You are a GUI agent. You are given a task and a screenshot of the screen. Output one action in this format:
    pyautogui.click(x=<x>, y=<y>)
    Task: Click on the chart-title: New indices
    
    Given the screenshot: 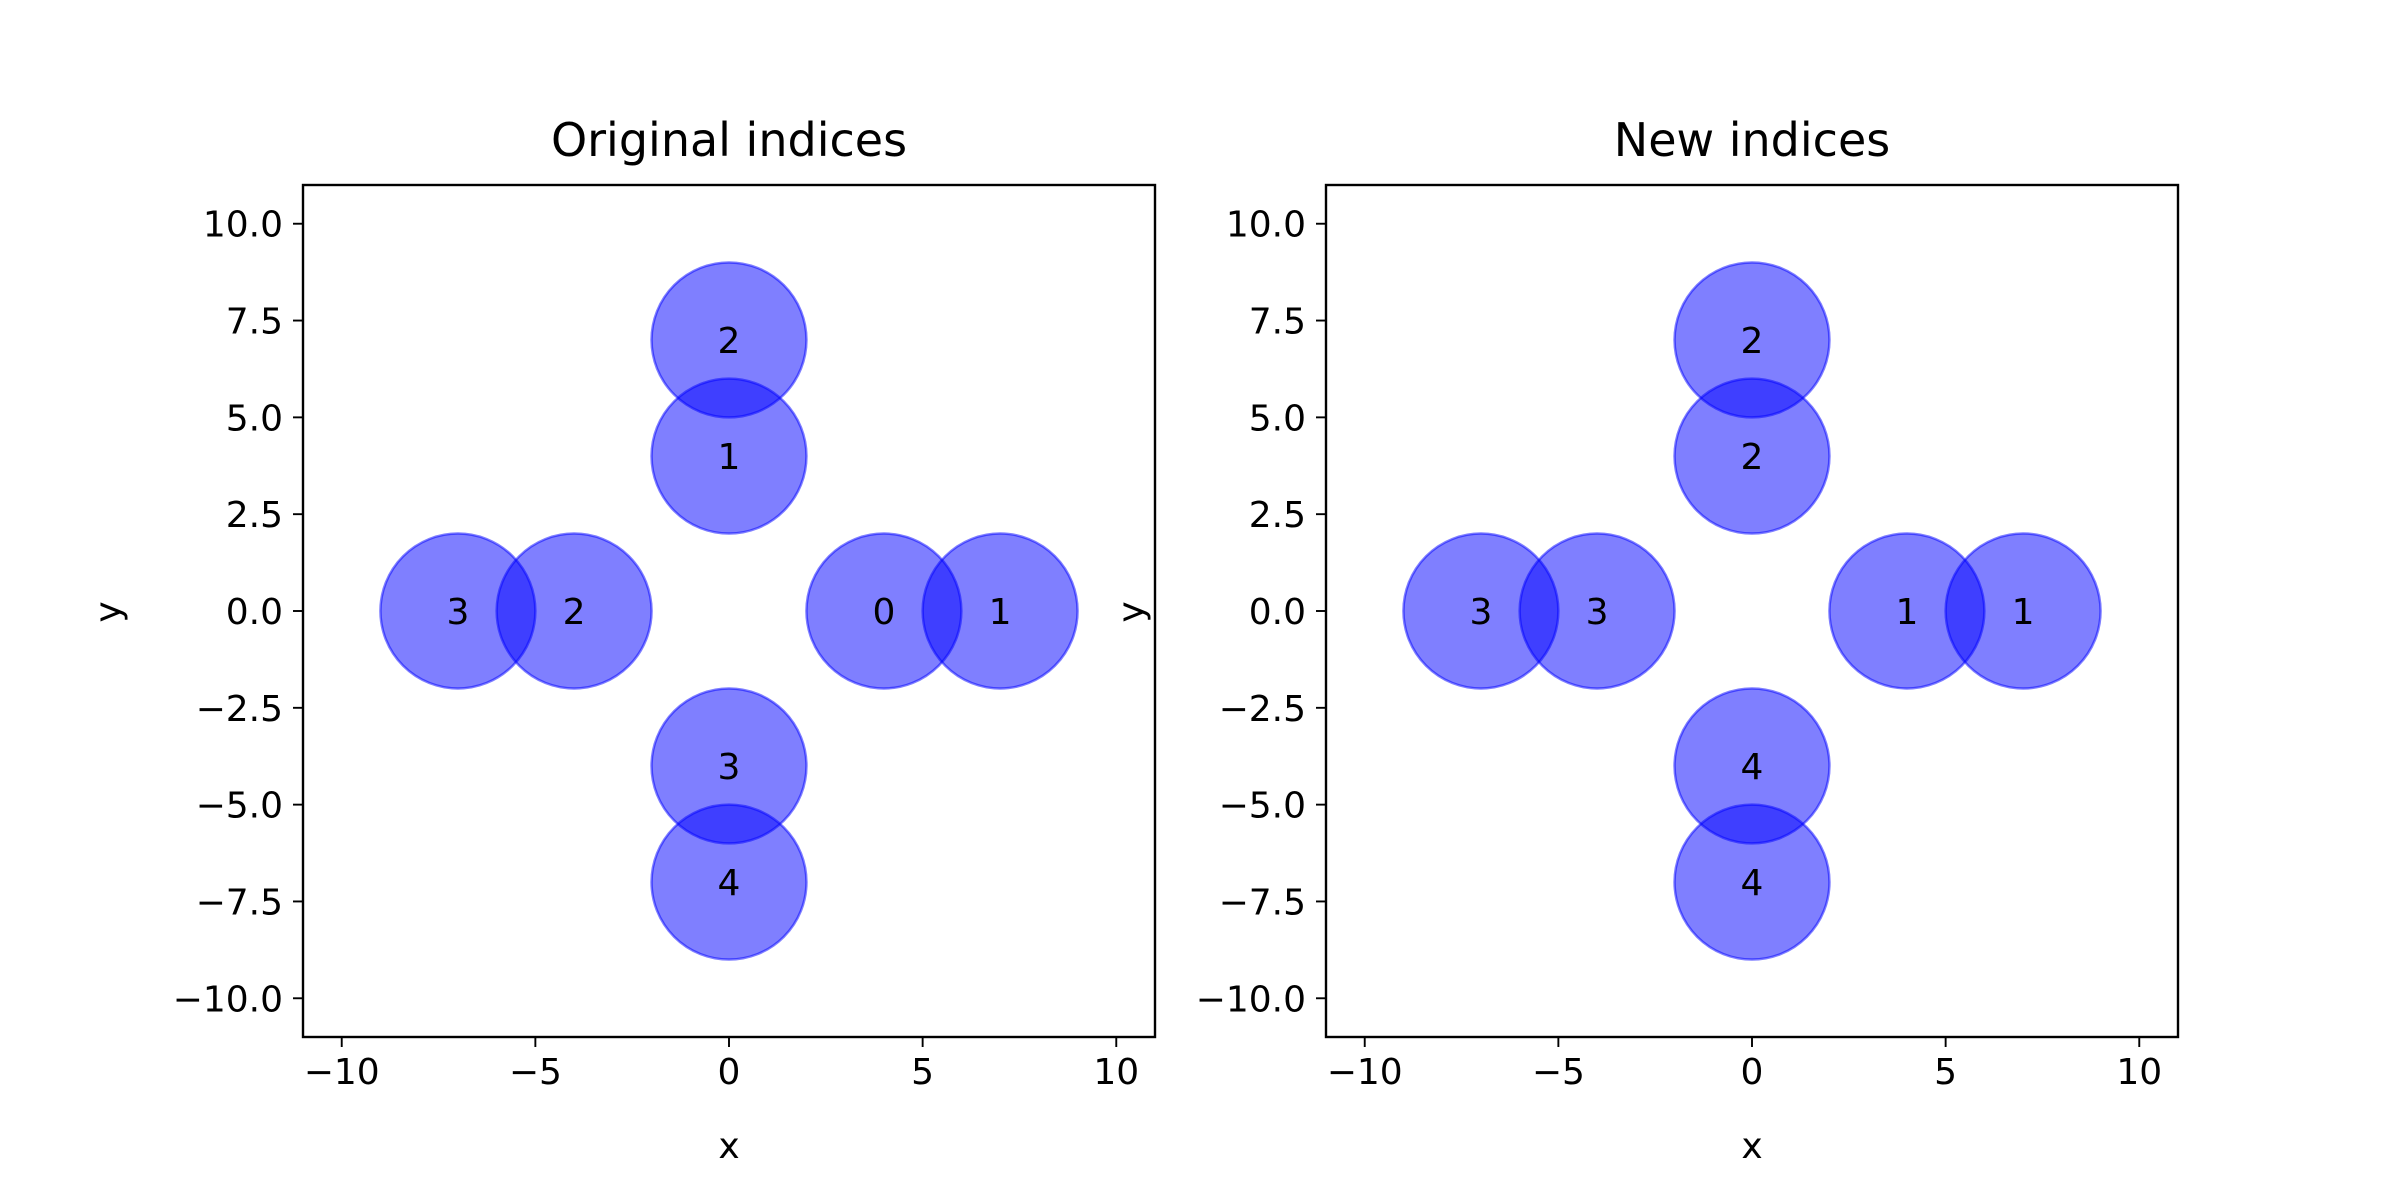 What is the action you would take?
    pyautogui.click(x=1752, y=140)
    